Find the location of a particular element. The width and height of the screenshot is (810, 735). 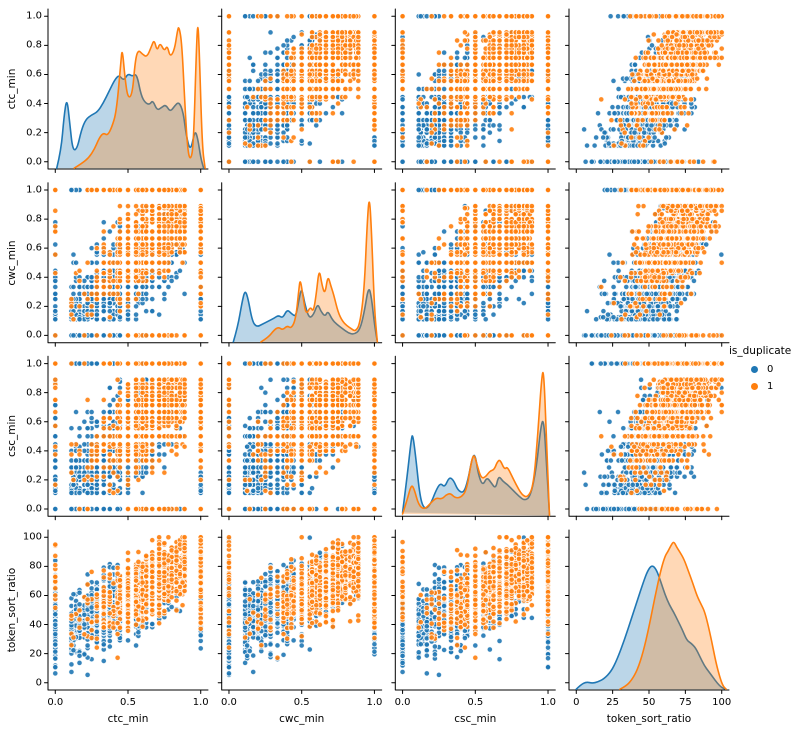

y-tick-label: 20 is located at coordinates (35, 654).